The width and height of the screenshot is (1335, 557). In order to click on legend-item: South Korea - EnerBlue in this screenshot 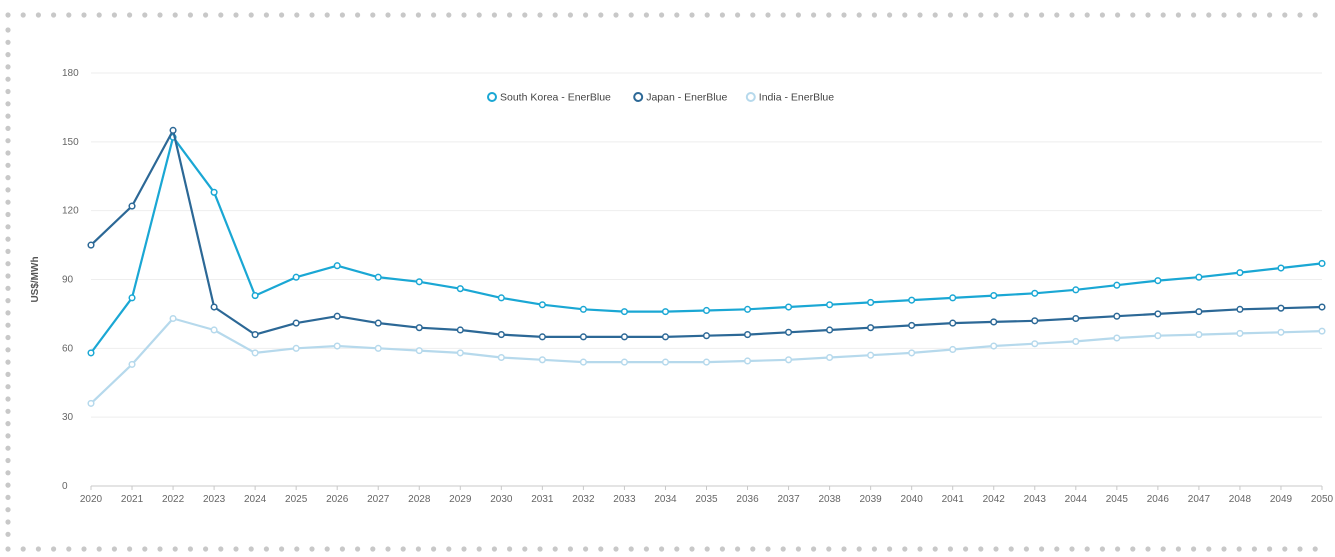, I will do `click(549, 98)`.